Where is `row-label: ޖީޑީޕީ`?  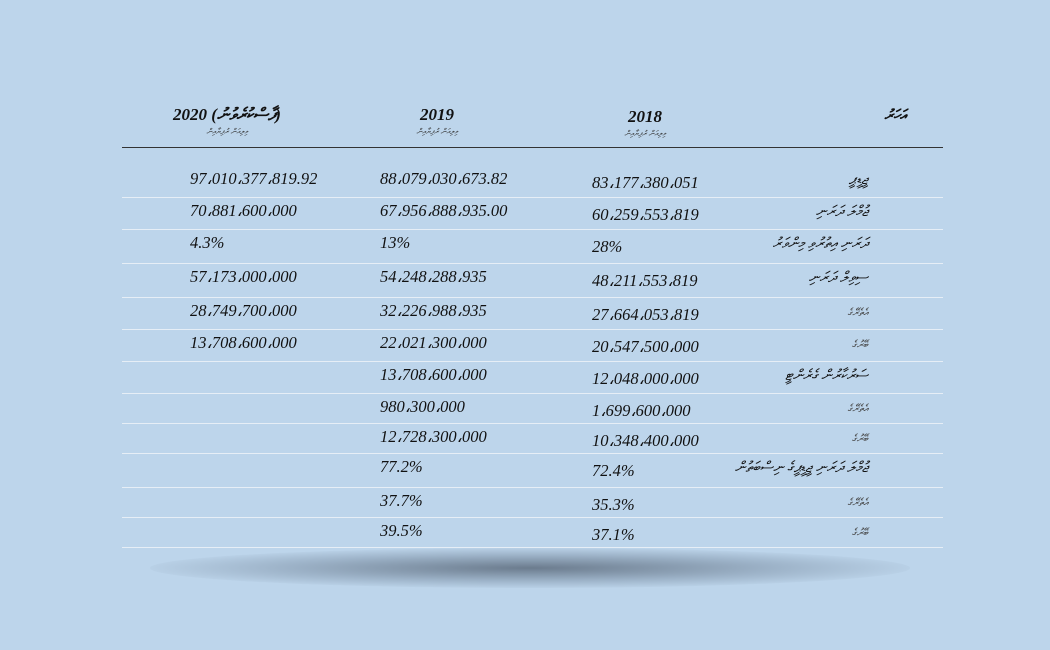 row-label: ޖީޑީޕީ is located at coordinates (858, 180).